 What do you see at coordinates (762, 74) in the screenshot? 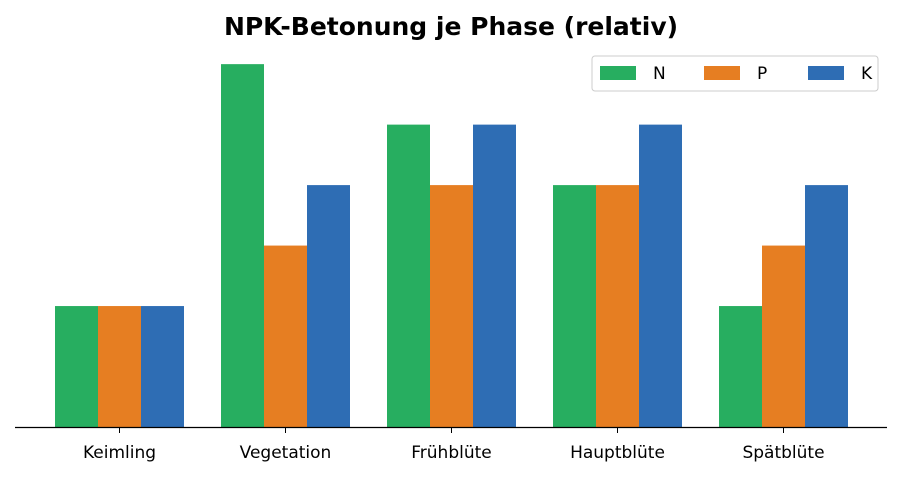
I see `legend-label-p: P` at bounding box center [762, 74].